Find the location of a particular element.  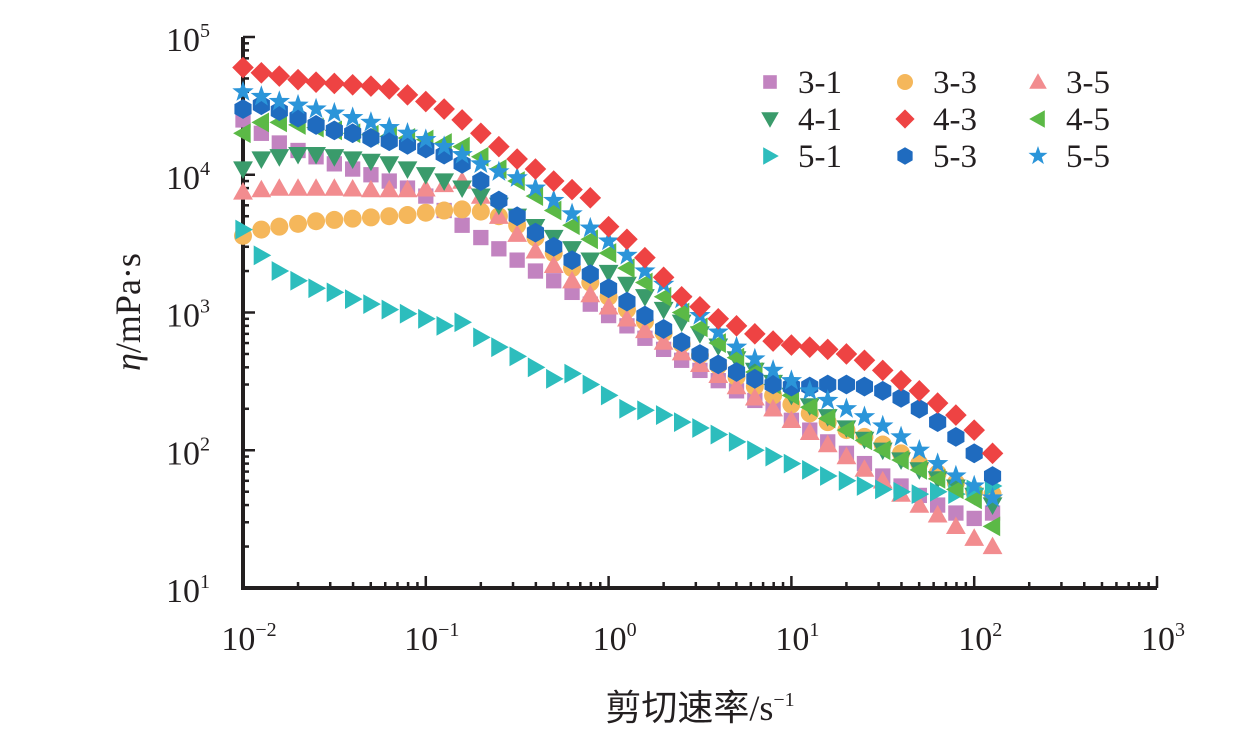

x-tick-label: 10⁻¹ is located at coordinates (431, 638).